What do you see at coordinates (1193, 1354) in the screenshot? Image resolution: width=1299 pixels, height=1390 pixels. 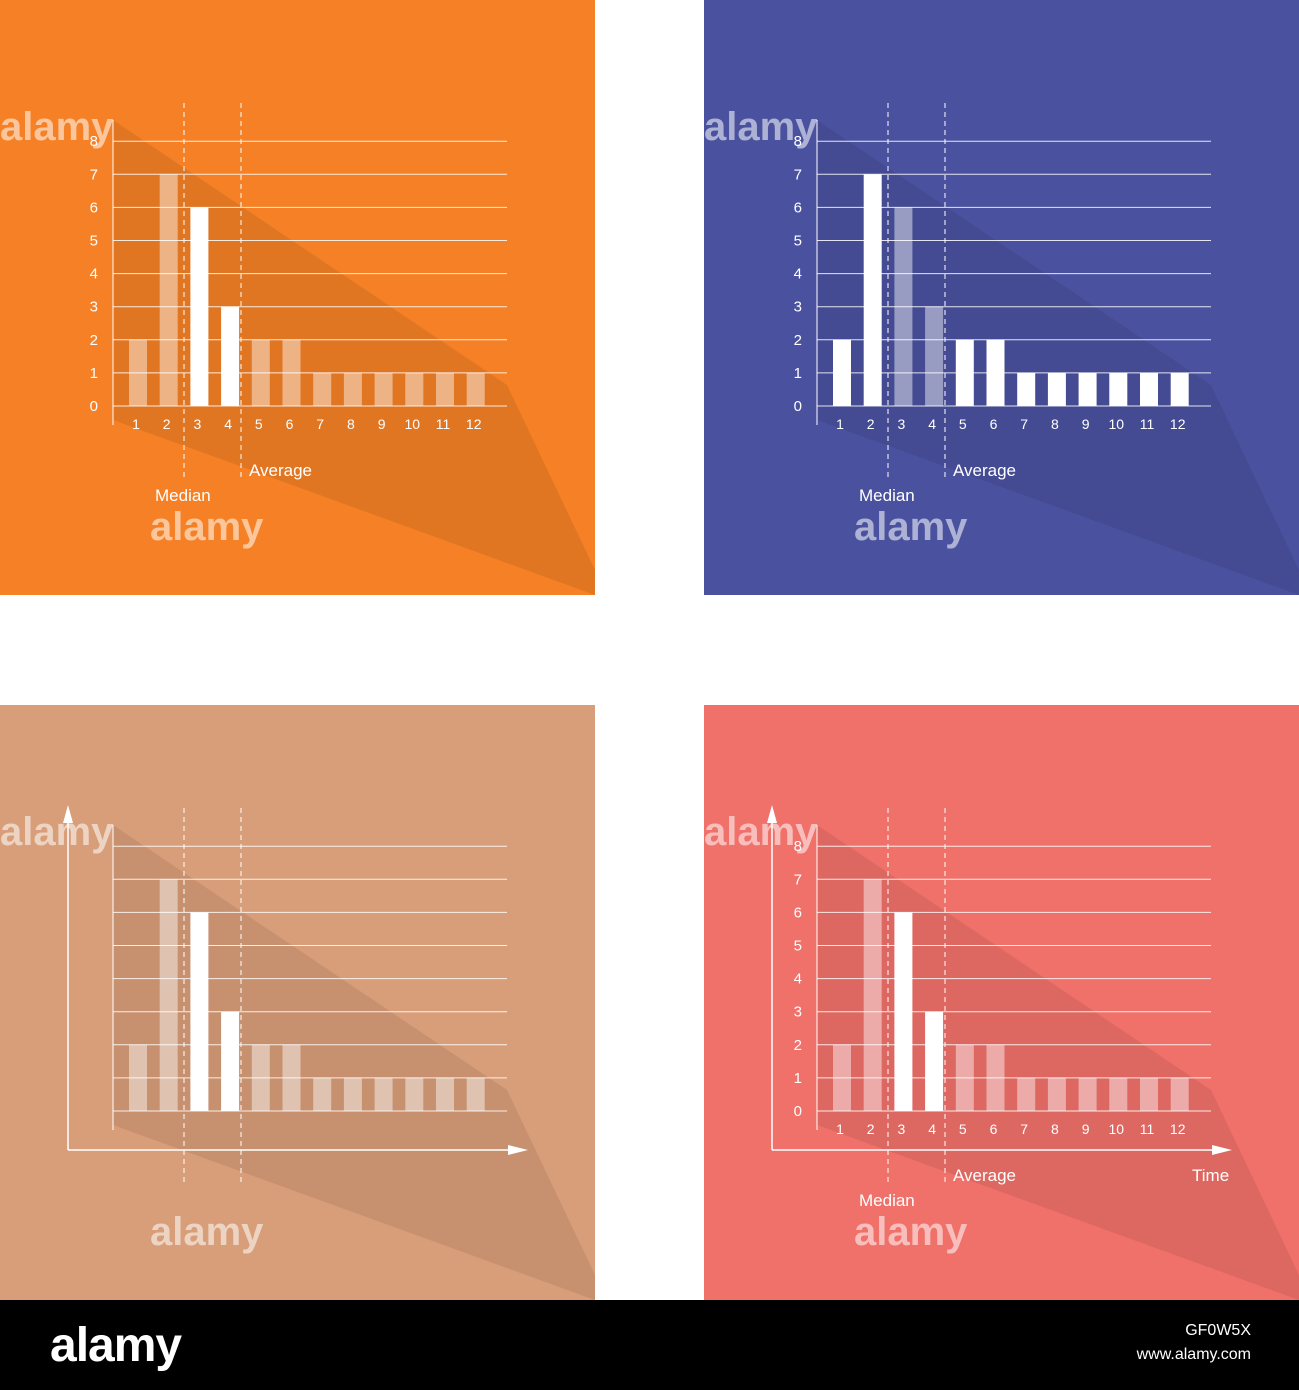 I see `footer-url: www.alamy.com` at bounding box center [1193, 1354].